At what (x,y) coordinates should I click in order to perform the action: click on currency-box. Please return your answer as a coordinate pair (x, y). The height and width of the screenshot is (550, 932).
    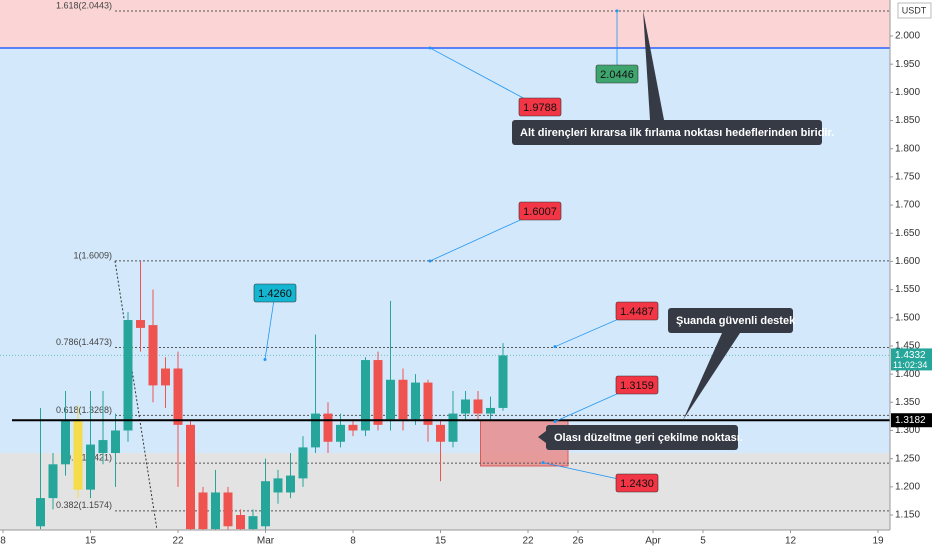
    Looking at the image, I should click on (914, 10).